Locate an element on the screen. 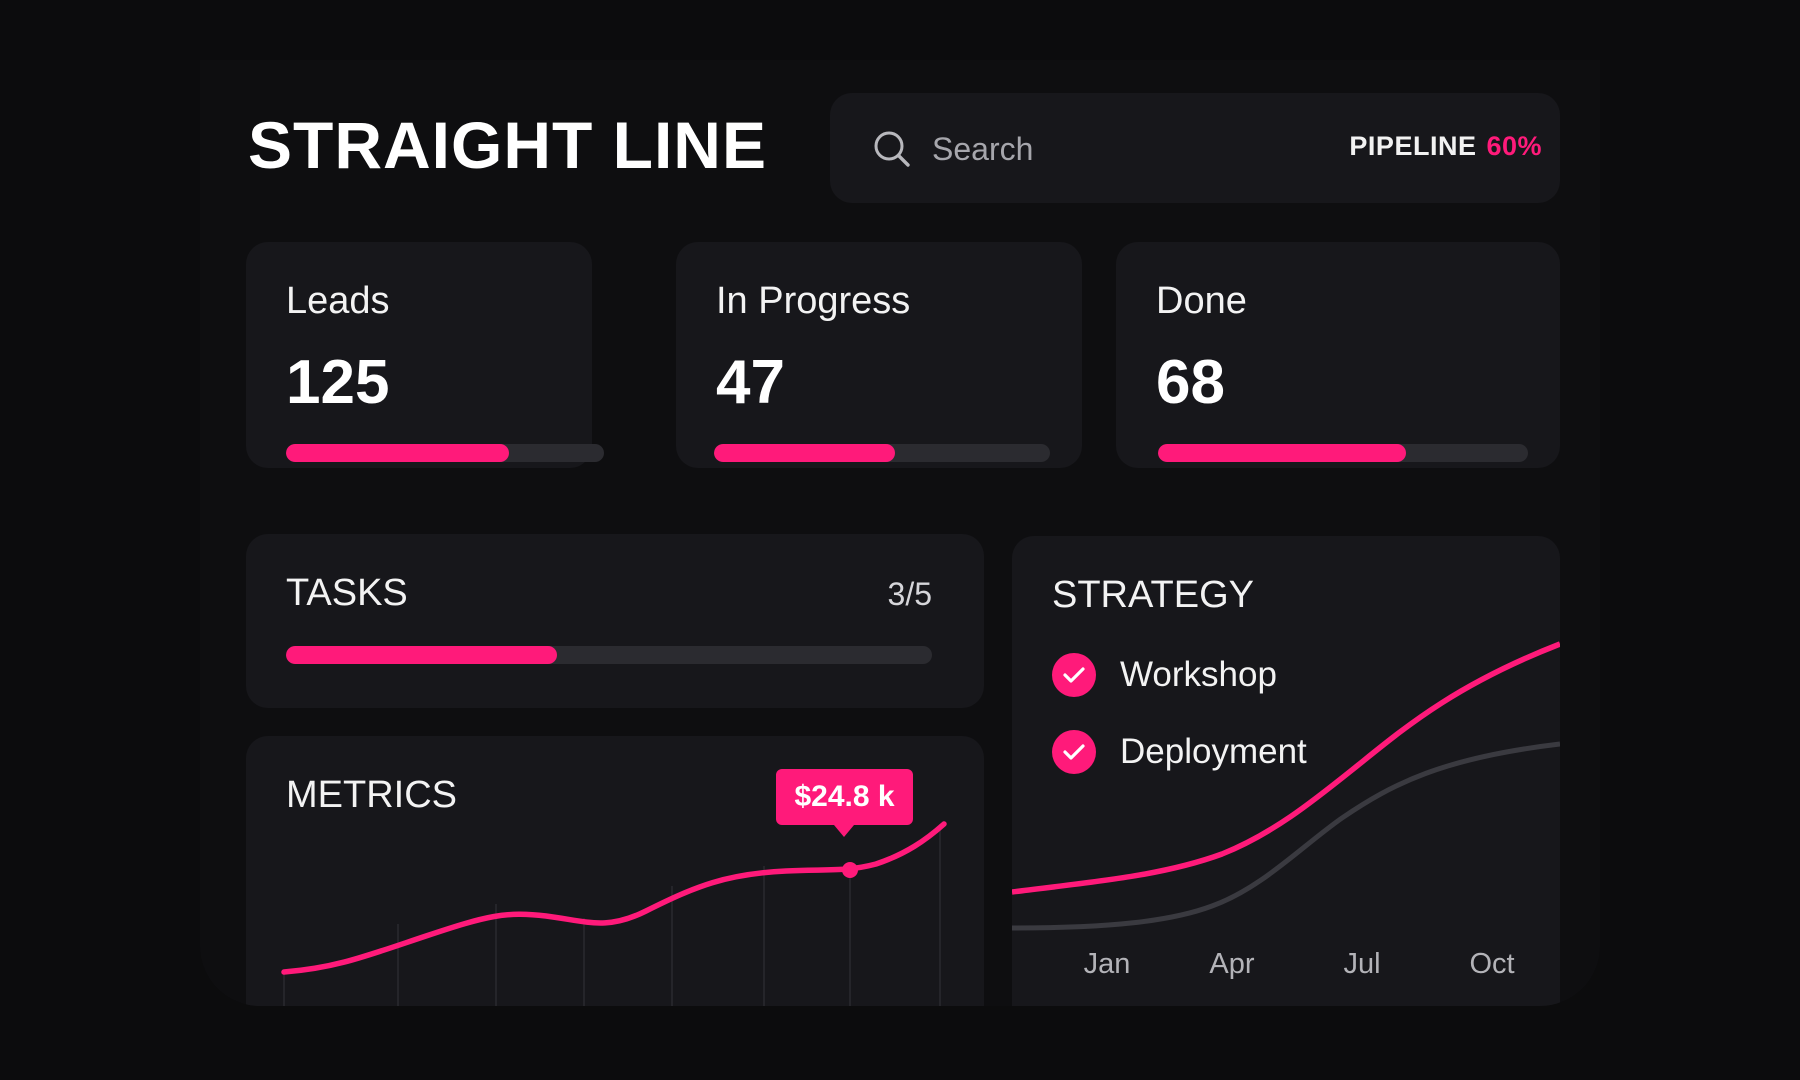  stat-value: 68 is located at coordinates (1190, 382).